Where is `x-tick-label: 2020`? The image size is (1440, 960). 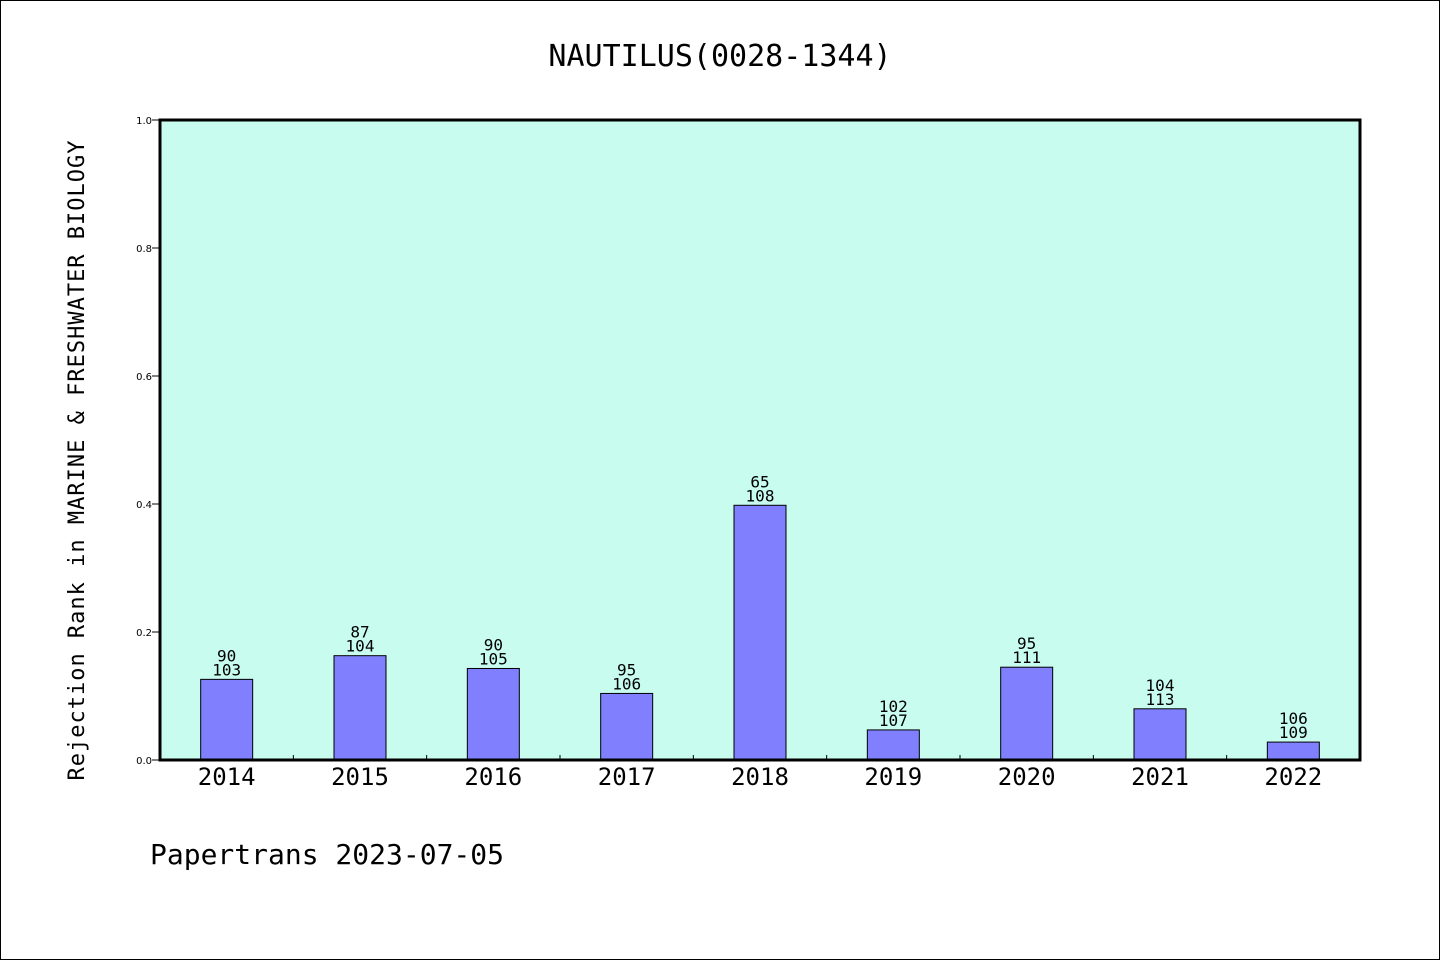
x-tick-label: 2020 is located at coordinates (1027, 777).